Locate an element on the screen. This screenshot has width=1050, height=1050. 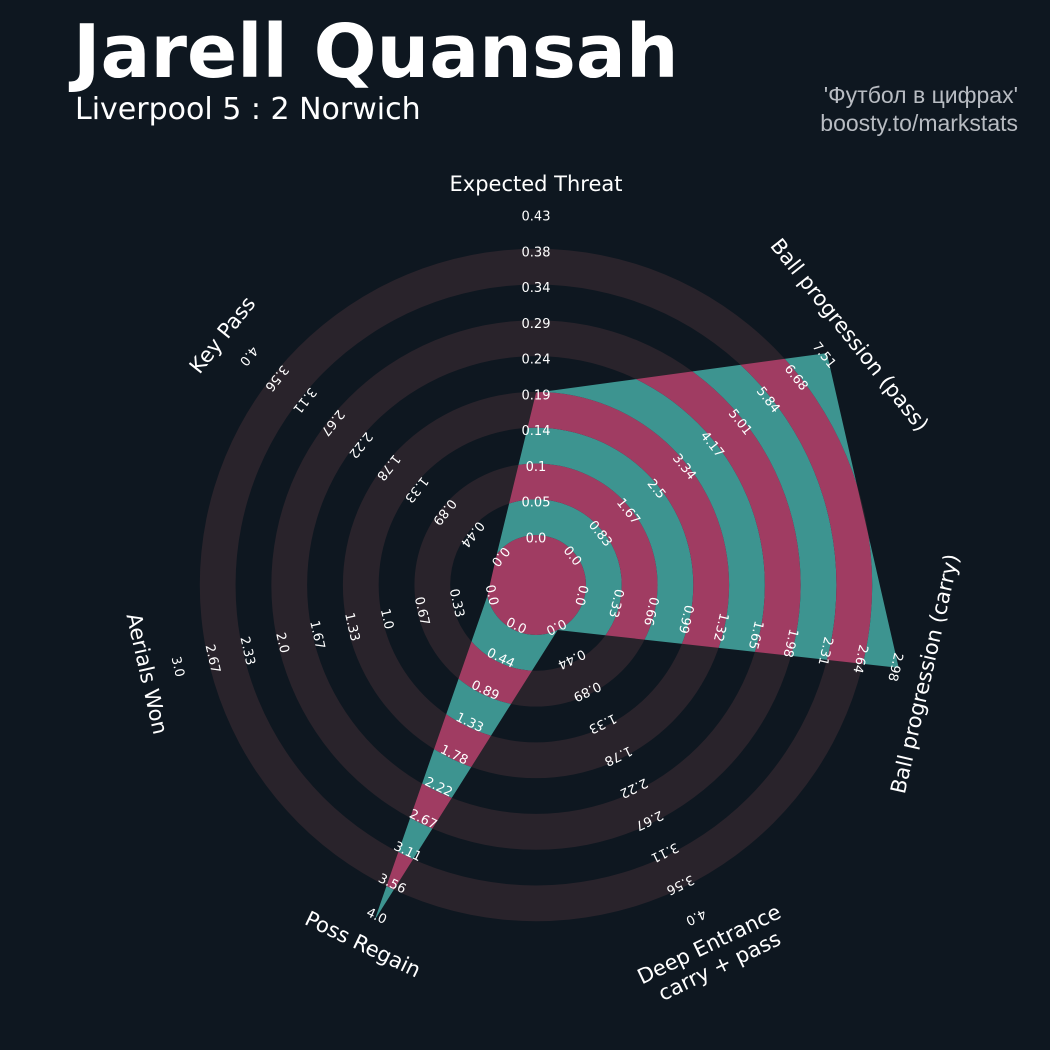
tick-label: 2.33 is located at coordinates (246, 651).